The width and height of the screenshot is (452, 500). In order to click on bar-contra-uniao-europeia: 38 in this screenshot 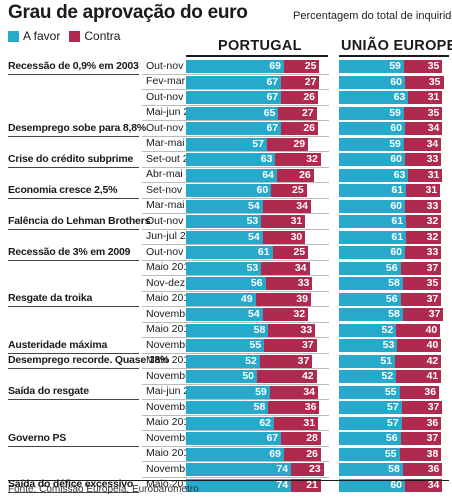, I will do `click(420, 454)`.